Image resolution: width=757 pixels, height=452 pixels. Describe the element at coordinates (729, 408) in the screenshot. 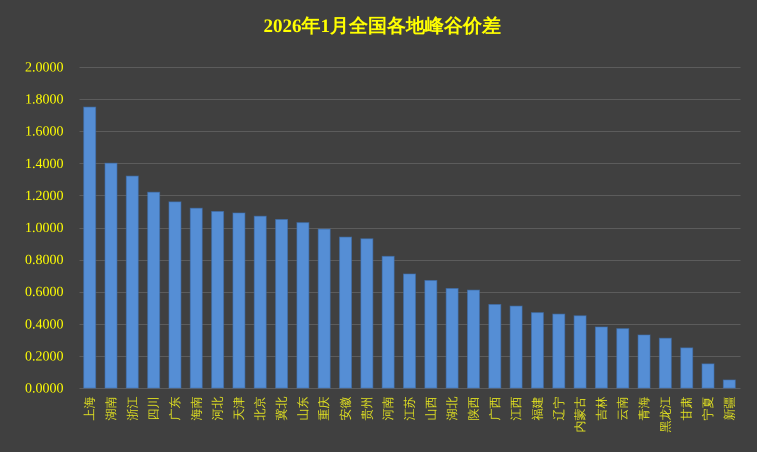

I see `x-tick-label: 新疆` at that location.